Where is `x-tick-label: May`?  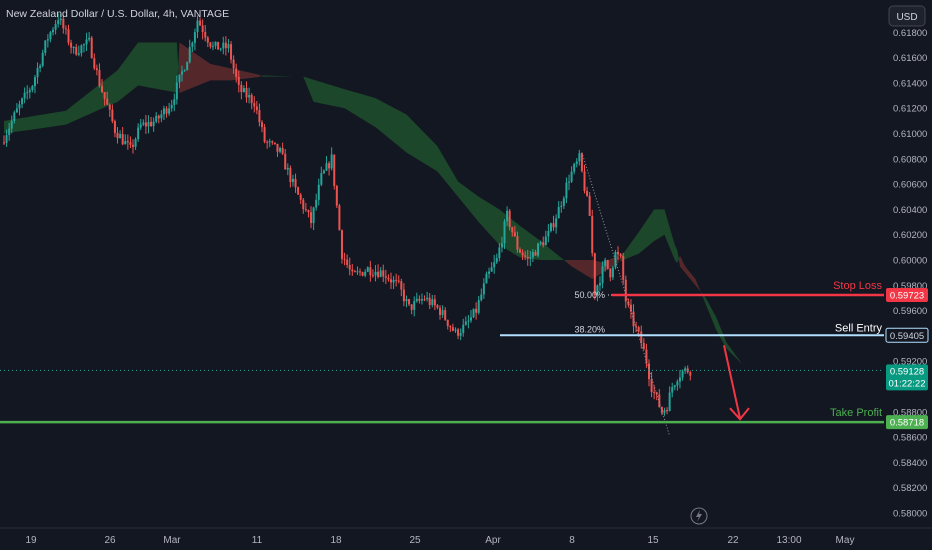
x-tick-label: May is located at coordinates (845, 540).